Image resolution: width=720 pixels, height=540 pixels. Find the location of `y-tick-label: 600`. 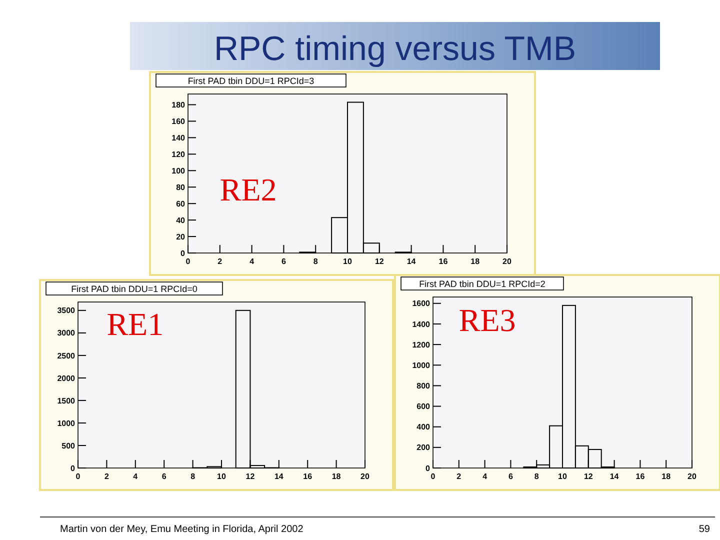

y-tick-label: 600 is located at coordinates (423, 407).